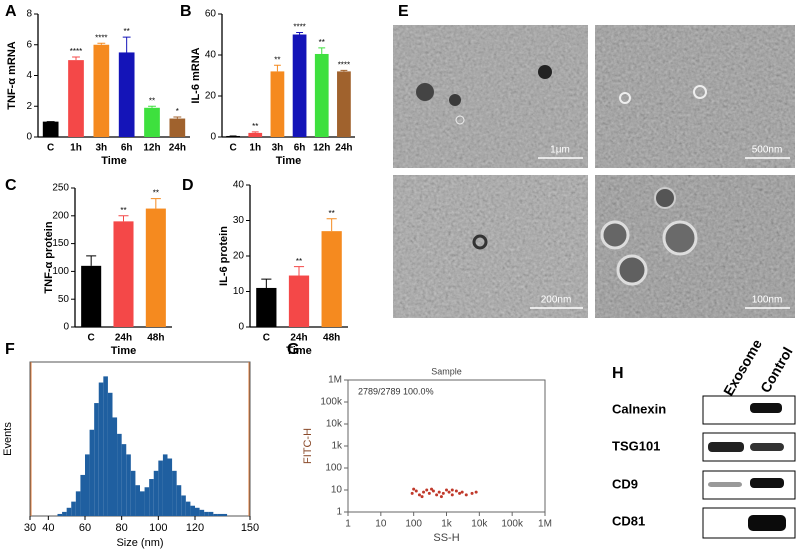 The width and height of the screenshot is (800, 555). I want to click on y-tick-label: 150, so click(60, 243).